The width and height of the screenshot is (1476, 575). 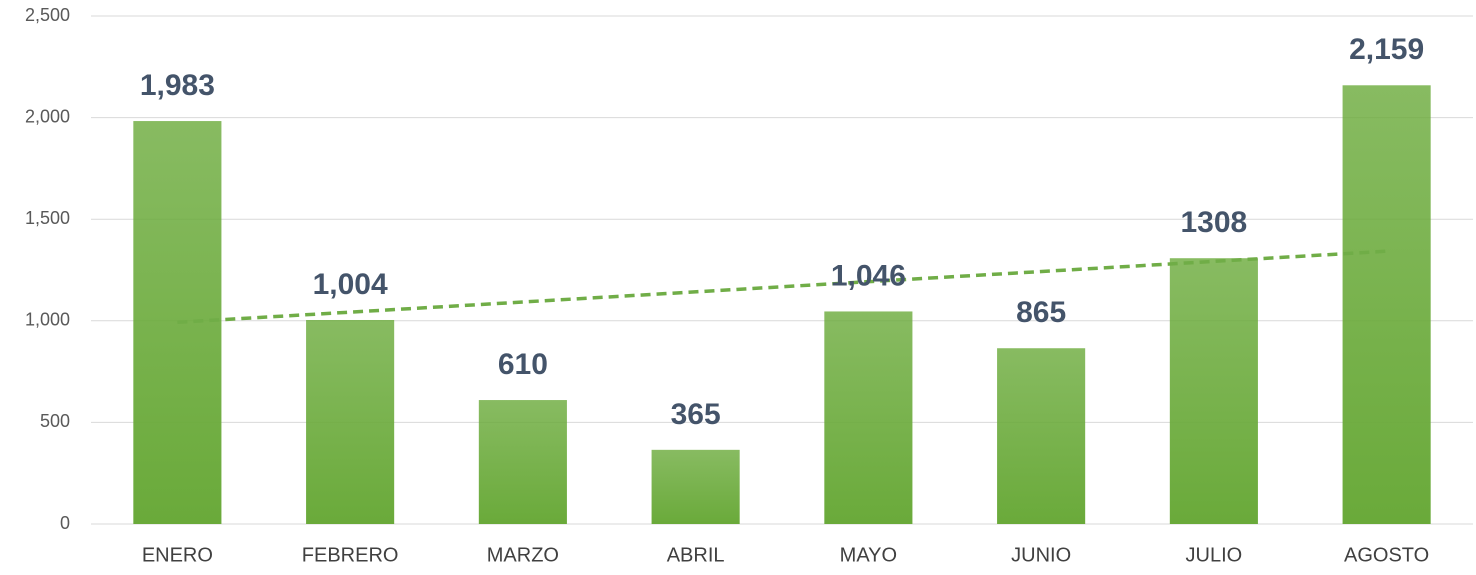 What do you see at coordinates (177, 555) in the screenshot?
I see `x-tick-label: ENERO` at bounding box center [177, 555].